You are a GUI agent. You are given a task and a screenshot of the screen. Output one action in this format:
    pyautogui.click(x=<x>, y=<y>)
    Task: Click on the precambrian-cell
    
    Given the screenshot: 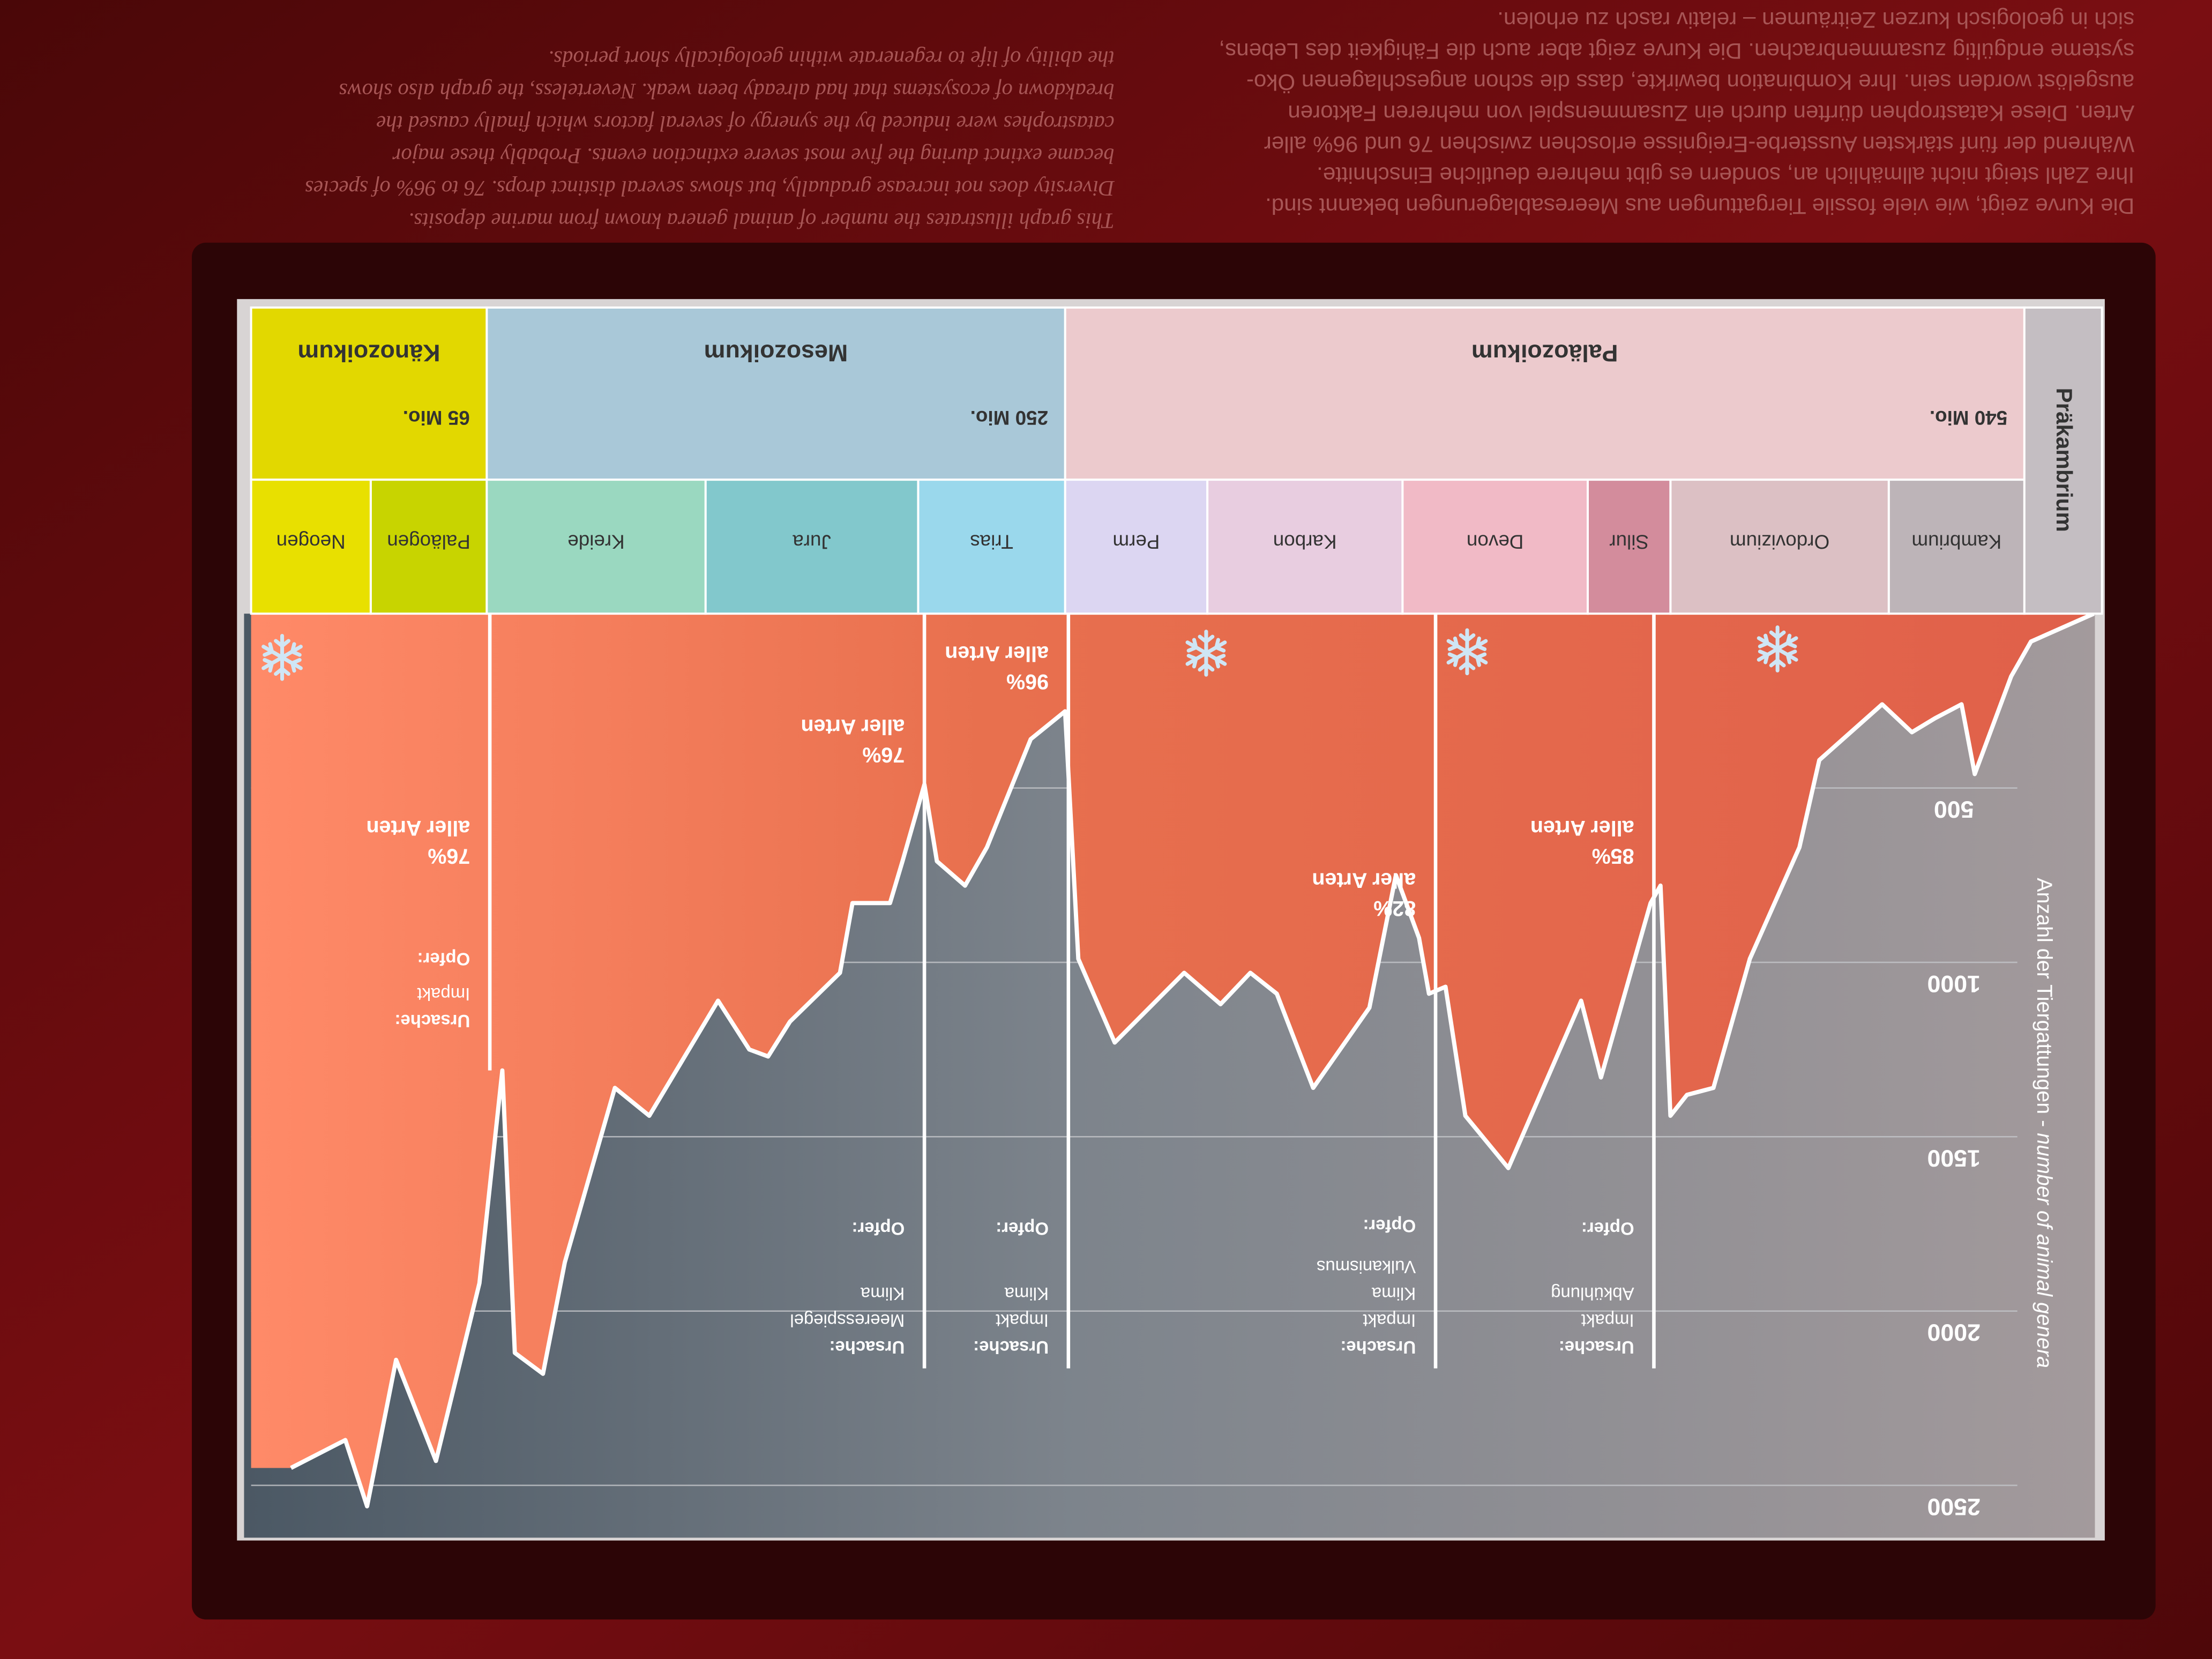 What is the action you would take?
    pyautogui.click(x=2063, y=460)
    